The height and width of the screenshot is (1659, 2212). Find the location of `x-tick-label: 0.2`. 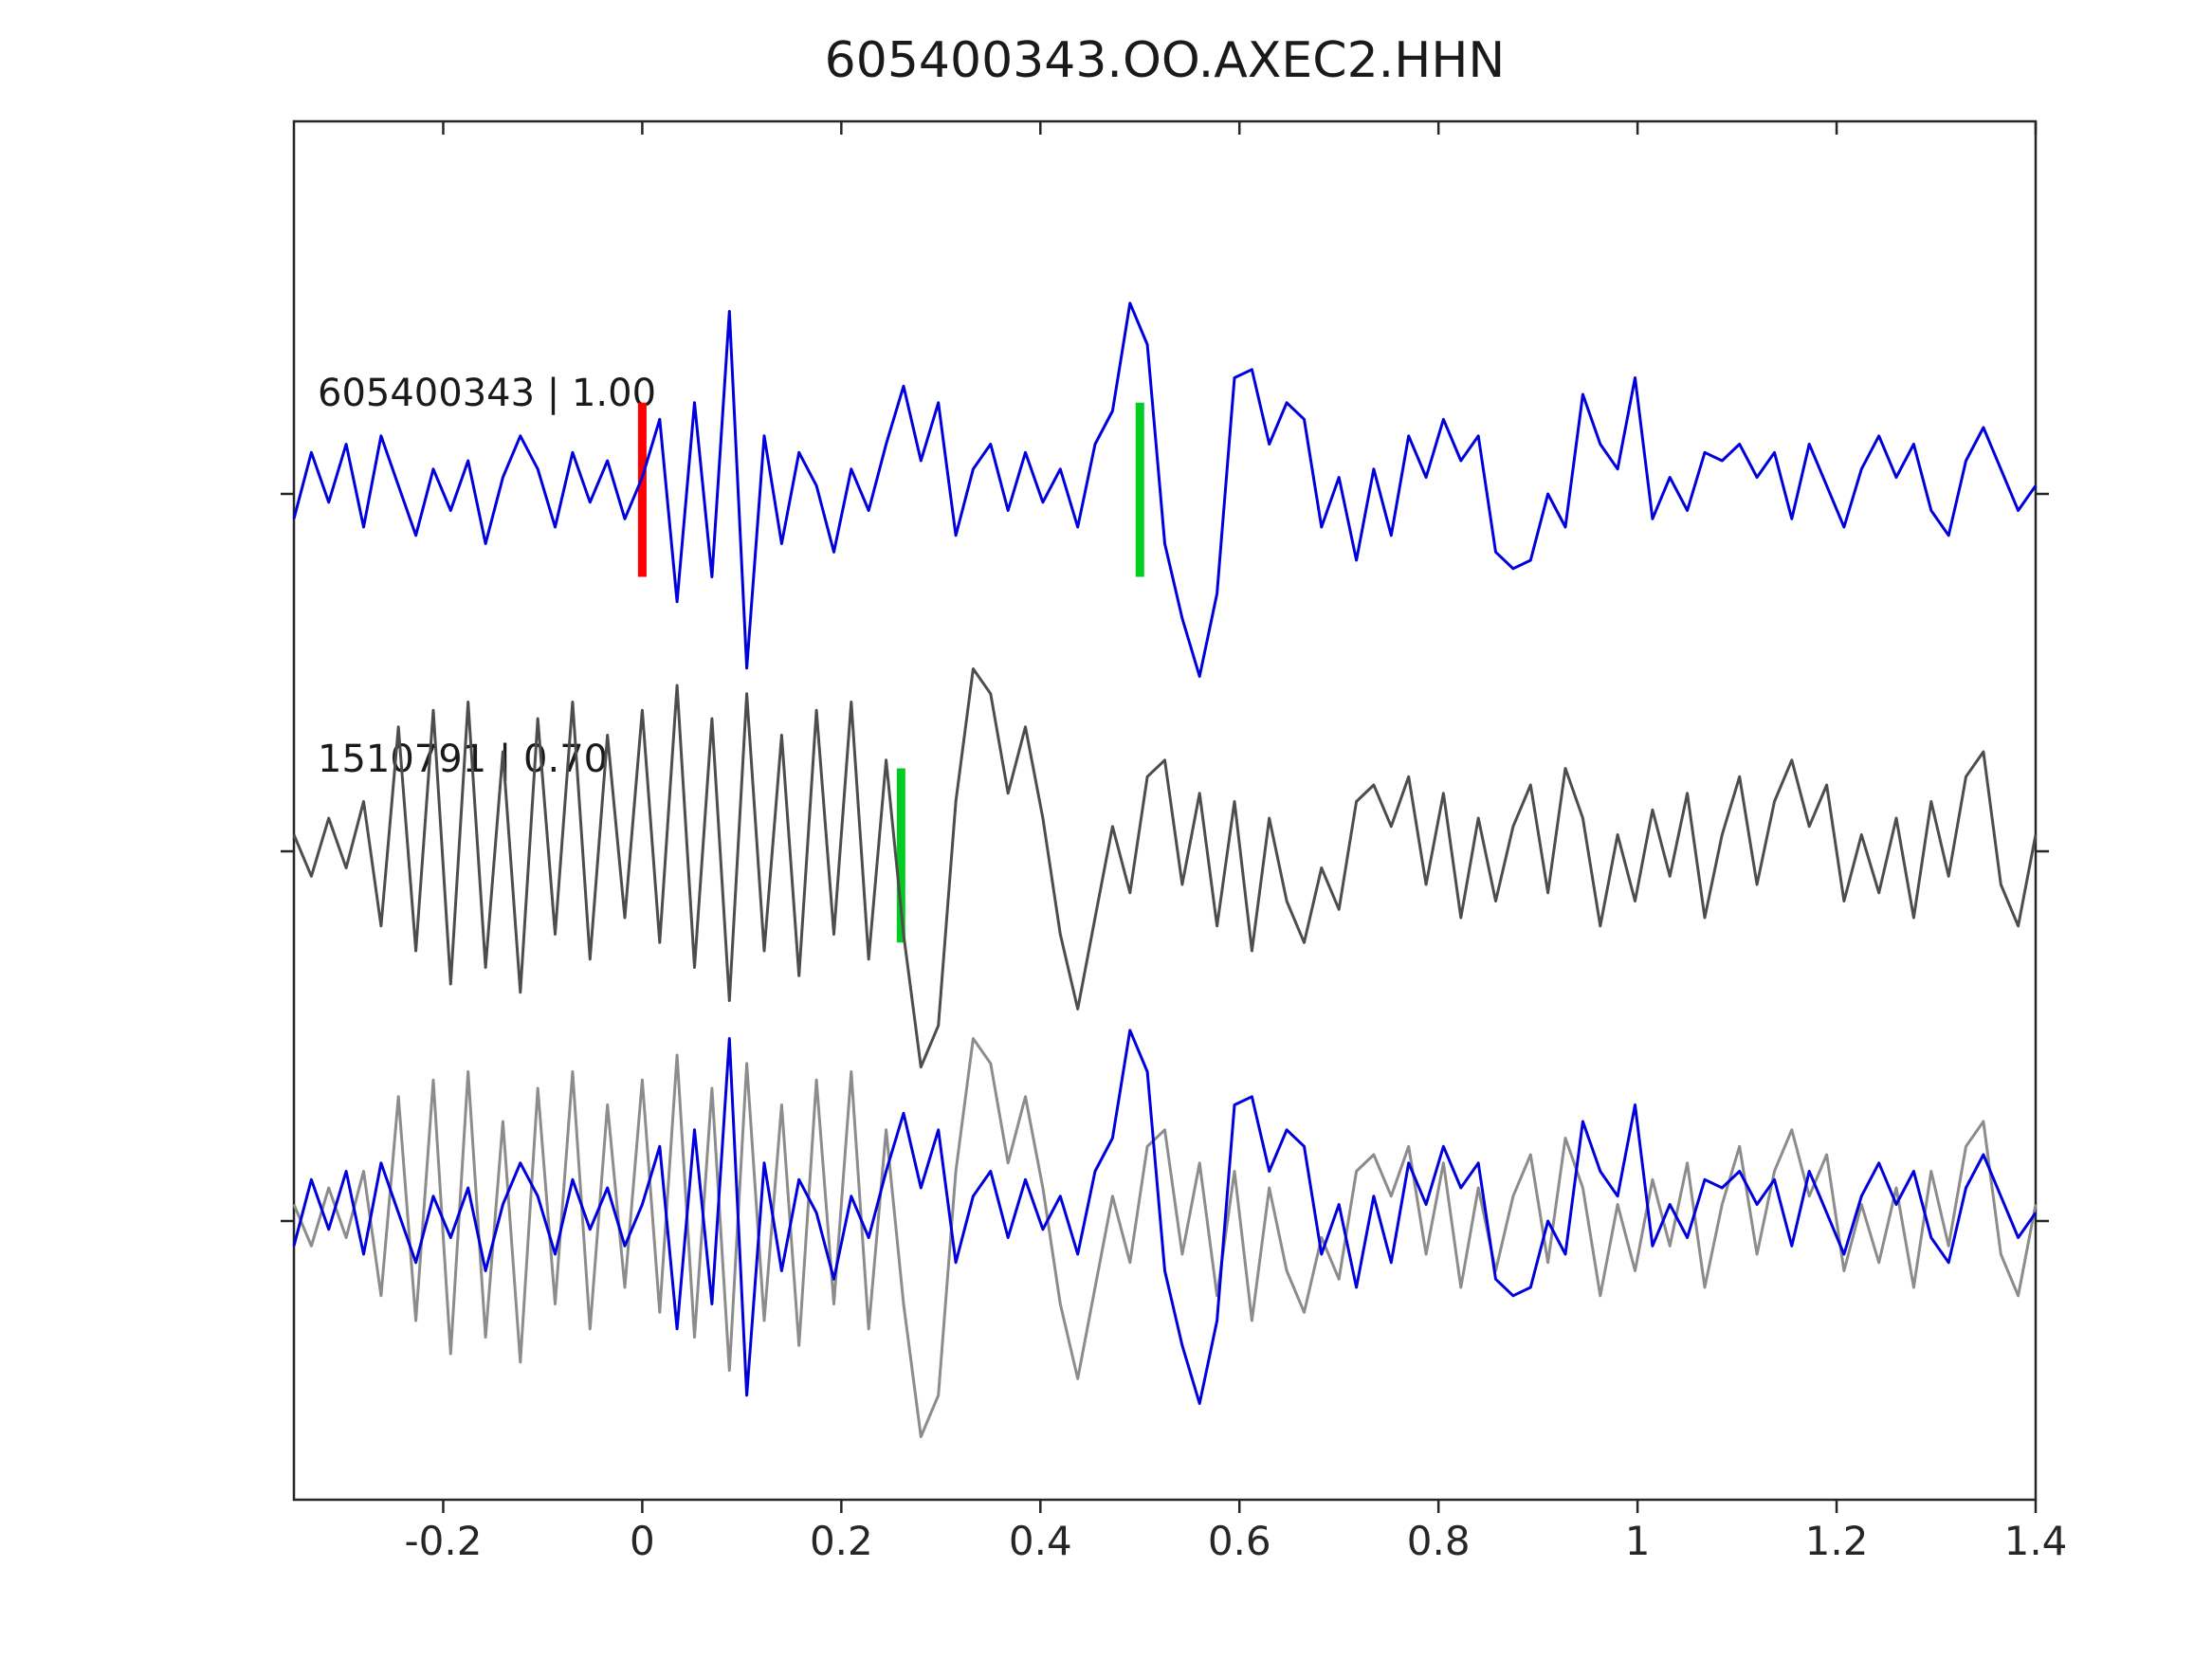

x-tick-label: 0.2 is located at coordinates (841, 1541).